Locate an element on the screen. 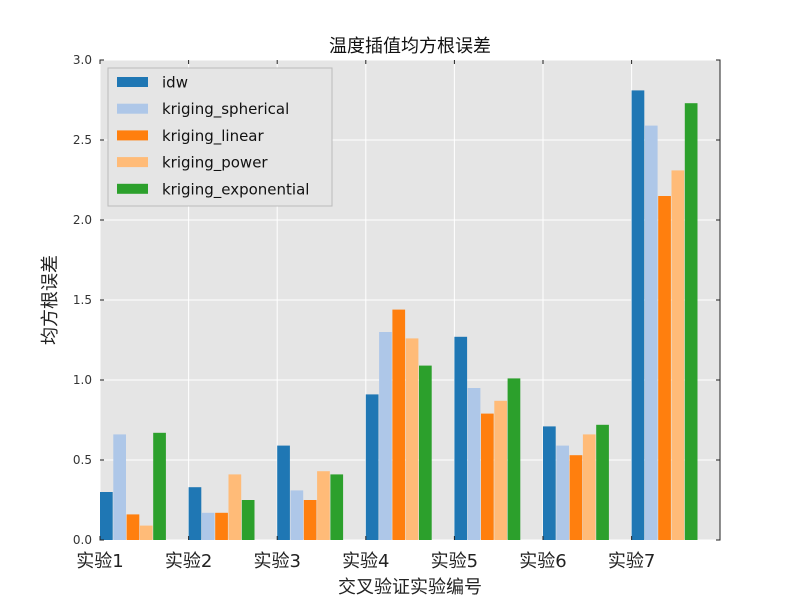  x-tick-label: 实验4 is located at coordinates (365, 561).